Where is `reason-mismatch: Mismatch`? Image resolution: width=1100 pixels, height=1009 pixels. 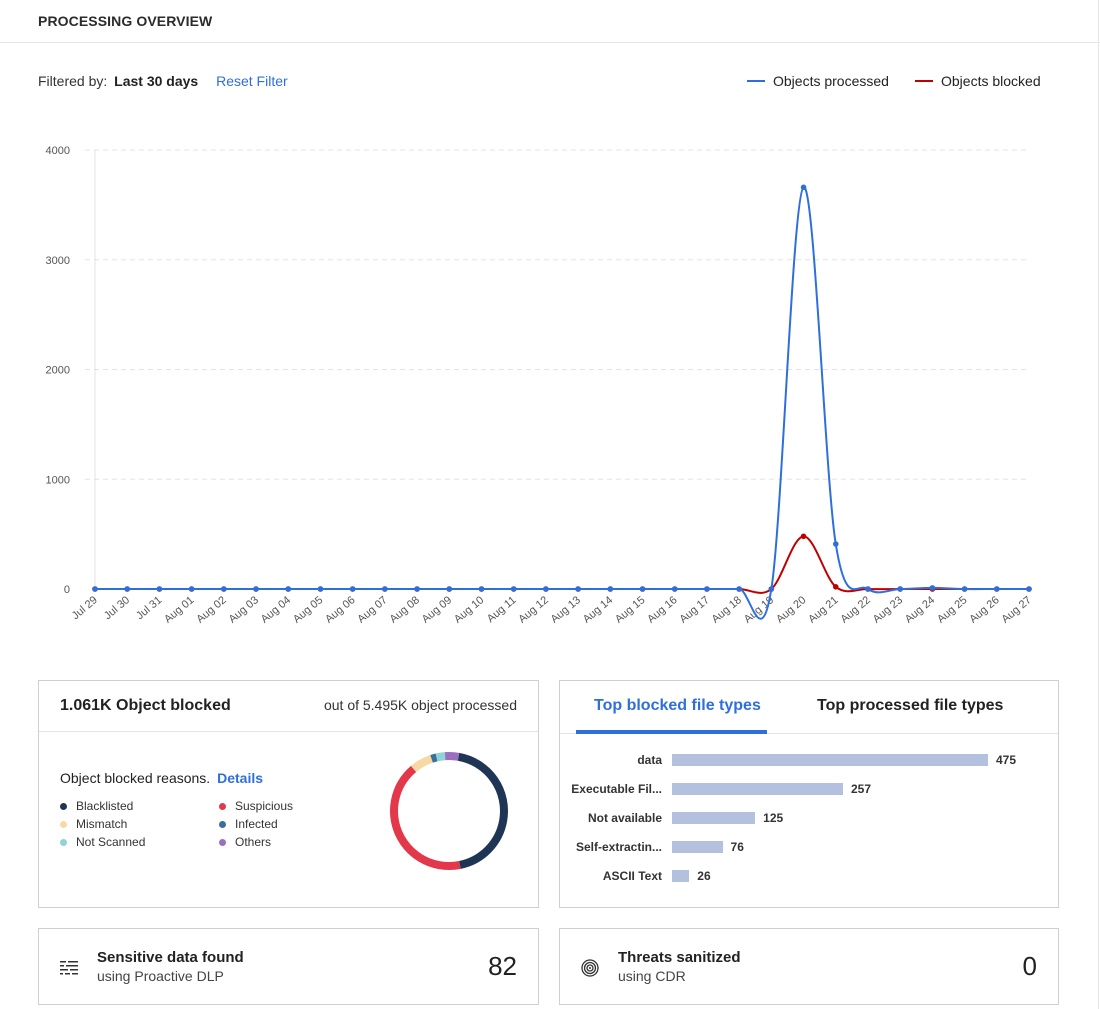 reason-mismatch: Mismatch is located at coordinates (93, 824).